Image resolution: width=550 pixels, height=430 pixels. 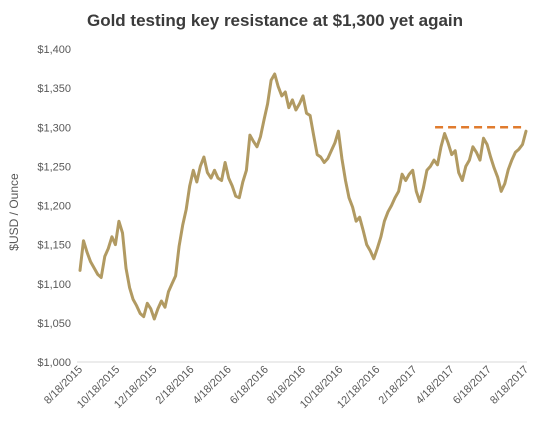 What do you see at coordinates (212, 385) in the screenshot?
I see `x-tick-label: 4/18/2016` at bounding box center [212, 385].